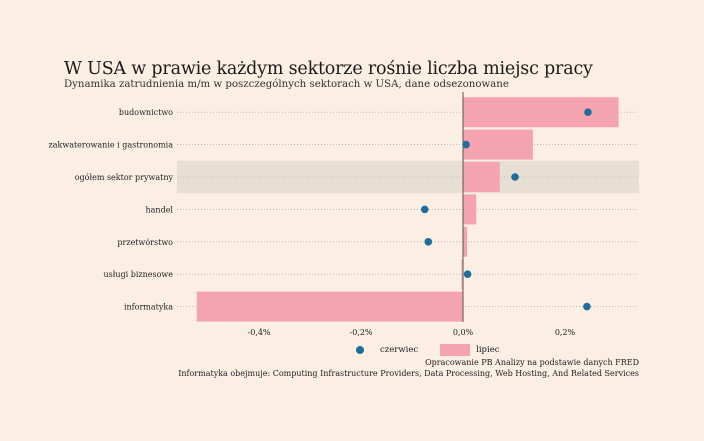 This screenshot has height=441, width=704. What do you see at coordinates (360, 350) in the screenshot?
I see `legend-dot-marker` at bounding box center [360, 350].